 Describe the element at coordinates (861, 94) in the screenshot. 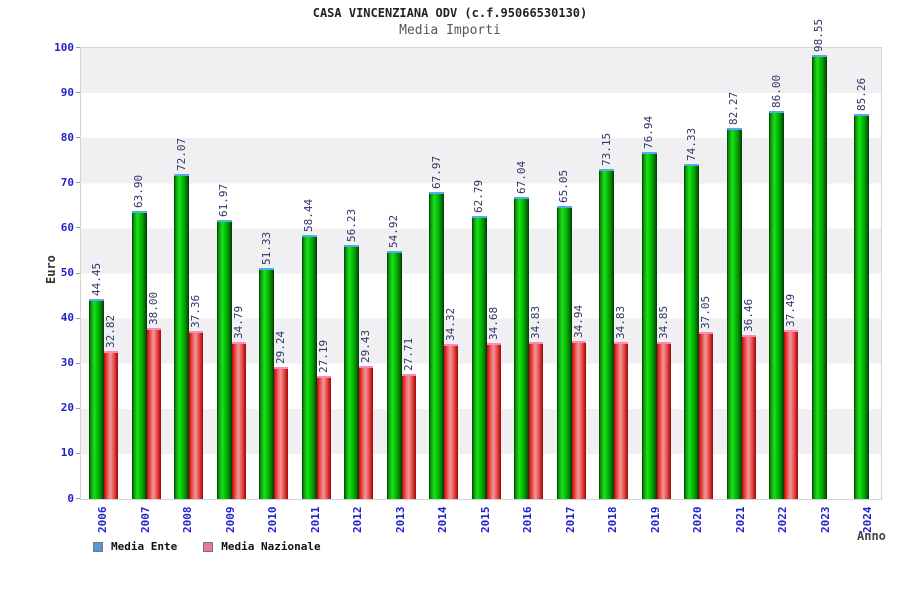

I see `bar-value-label: 85.26` at that location.